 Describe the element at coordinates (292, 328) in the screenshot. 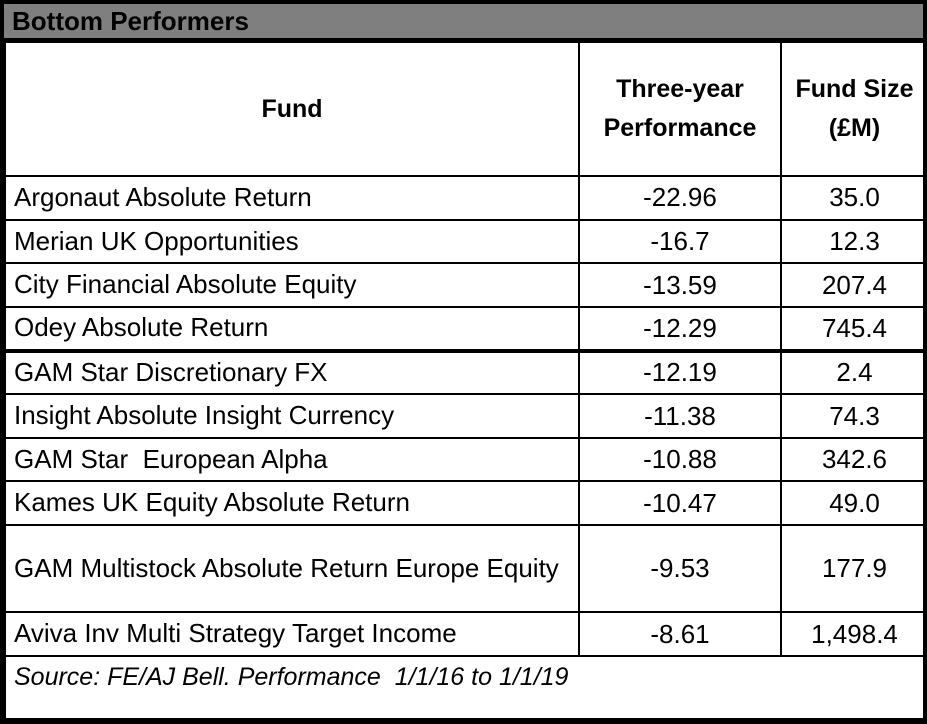

I see `fund-name: Odey Absolute Return` at that location.